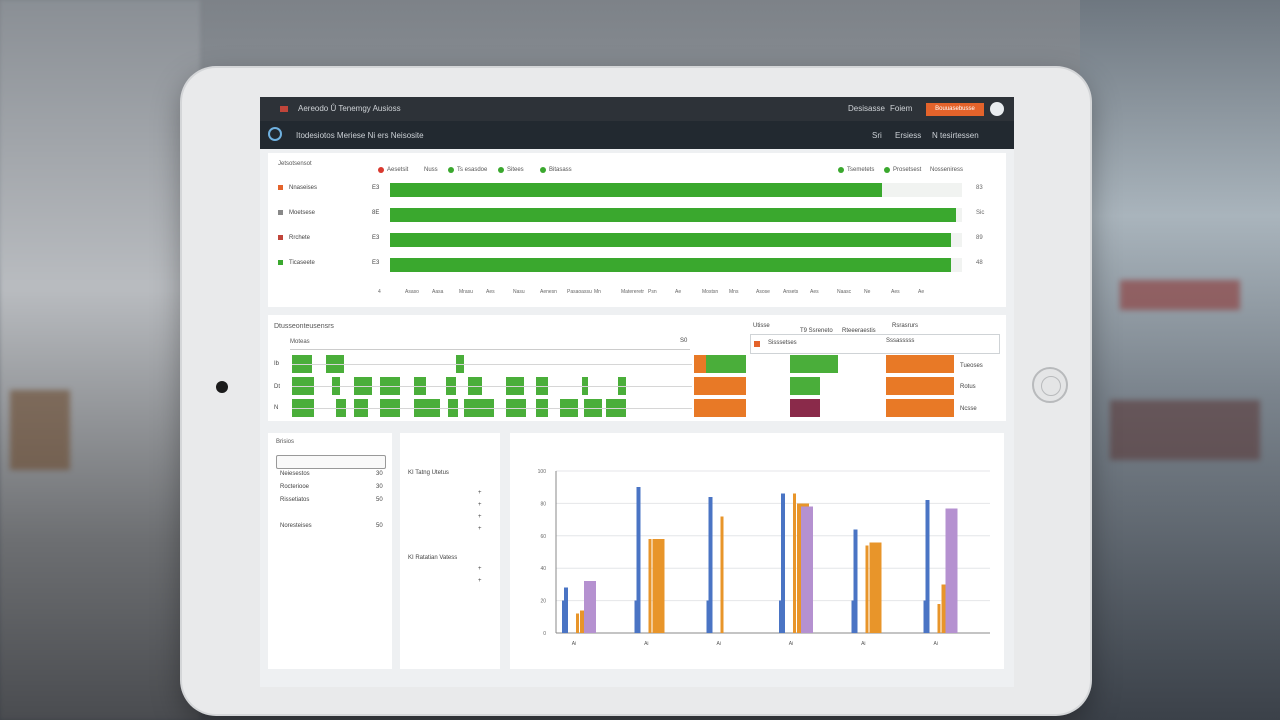 The image size is (1280, 720). Describe the element at coordinates (867, 292) in the screenshot. I see `axis-tick: Ne` at that location.